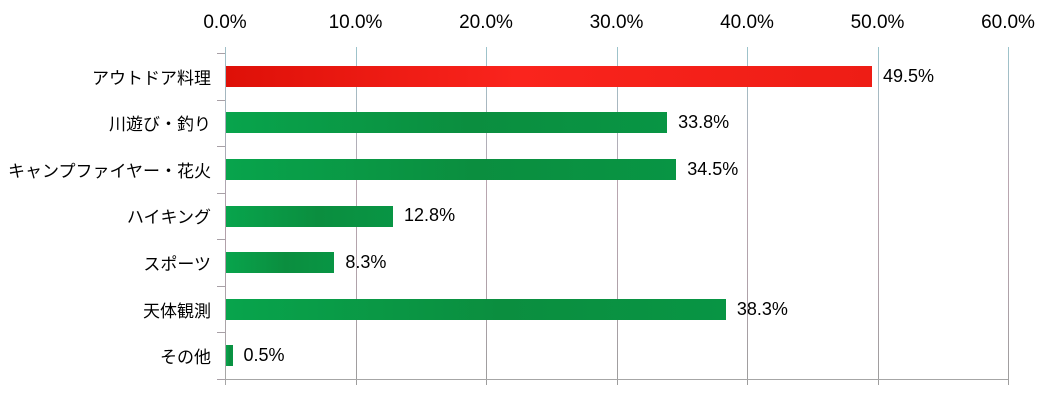 Image resolution: width=1063 pixels, height=402 pixels. I want to click on x-axis-tick-label: 20.0%, so click(486, 22).